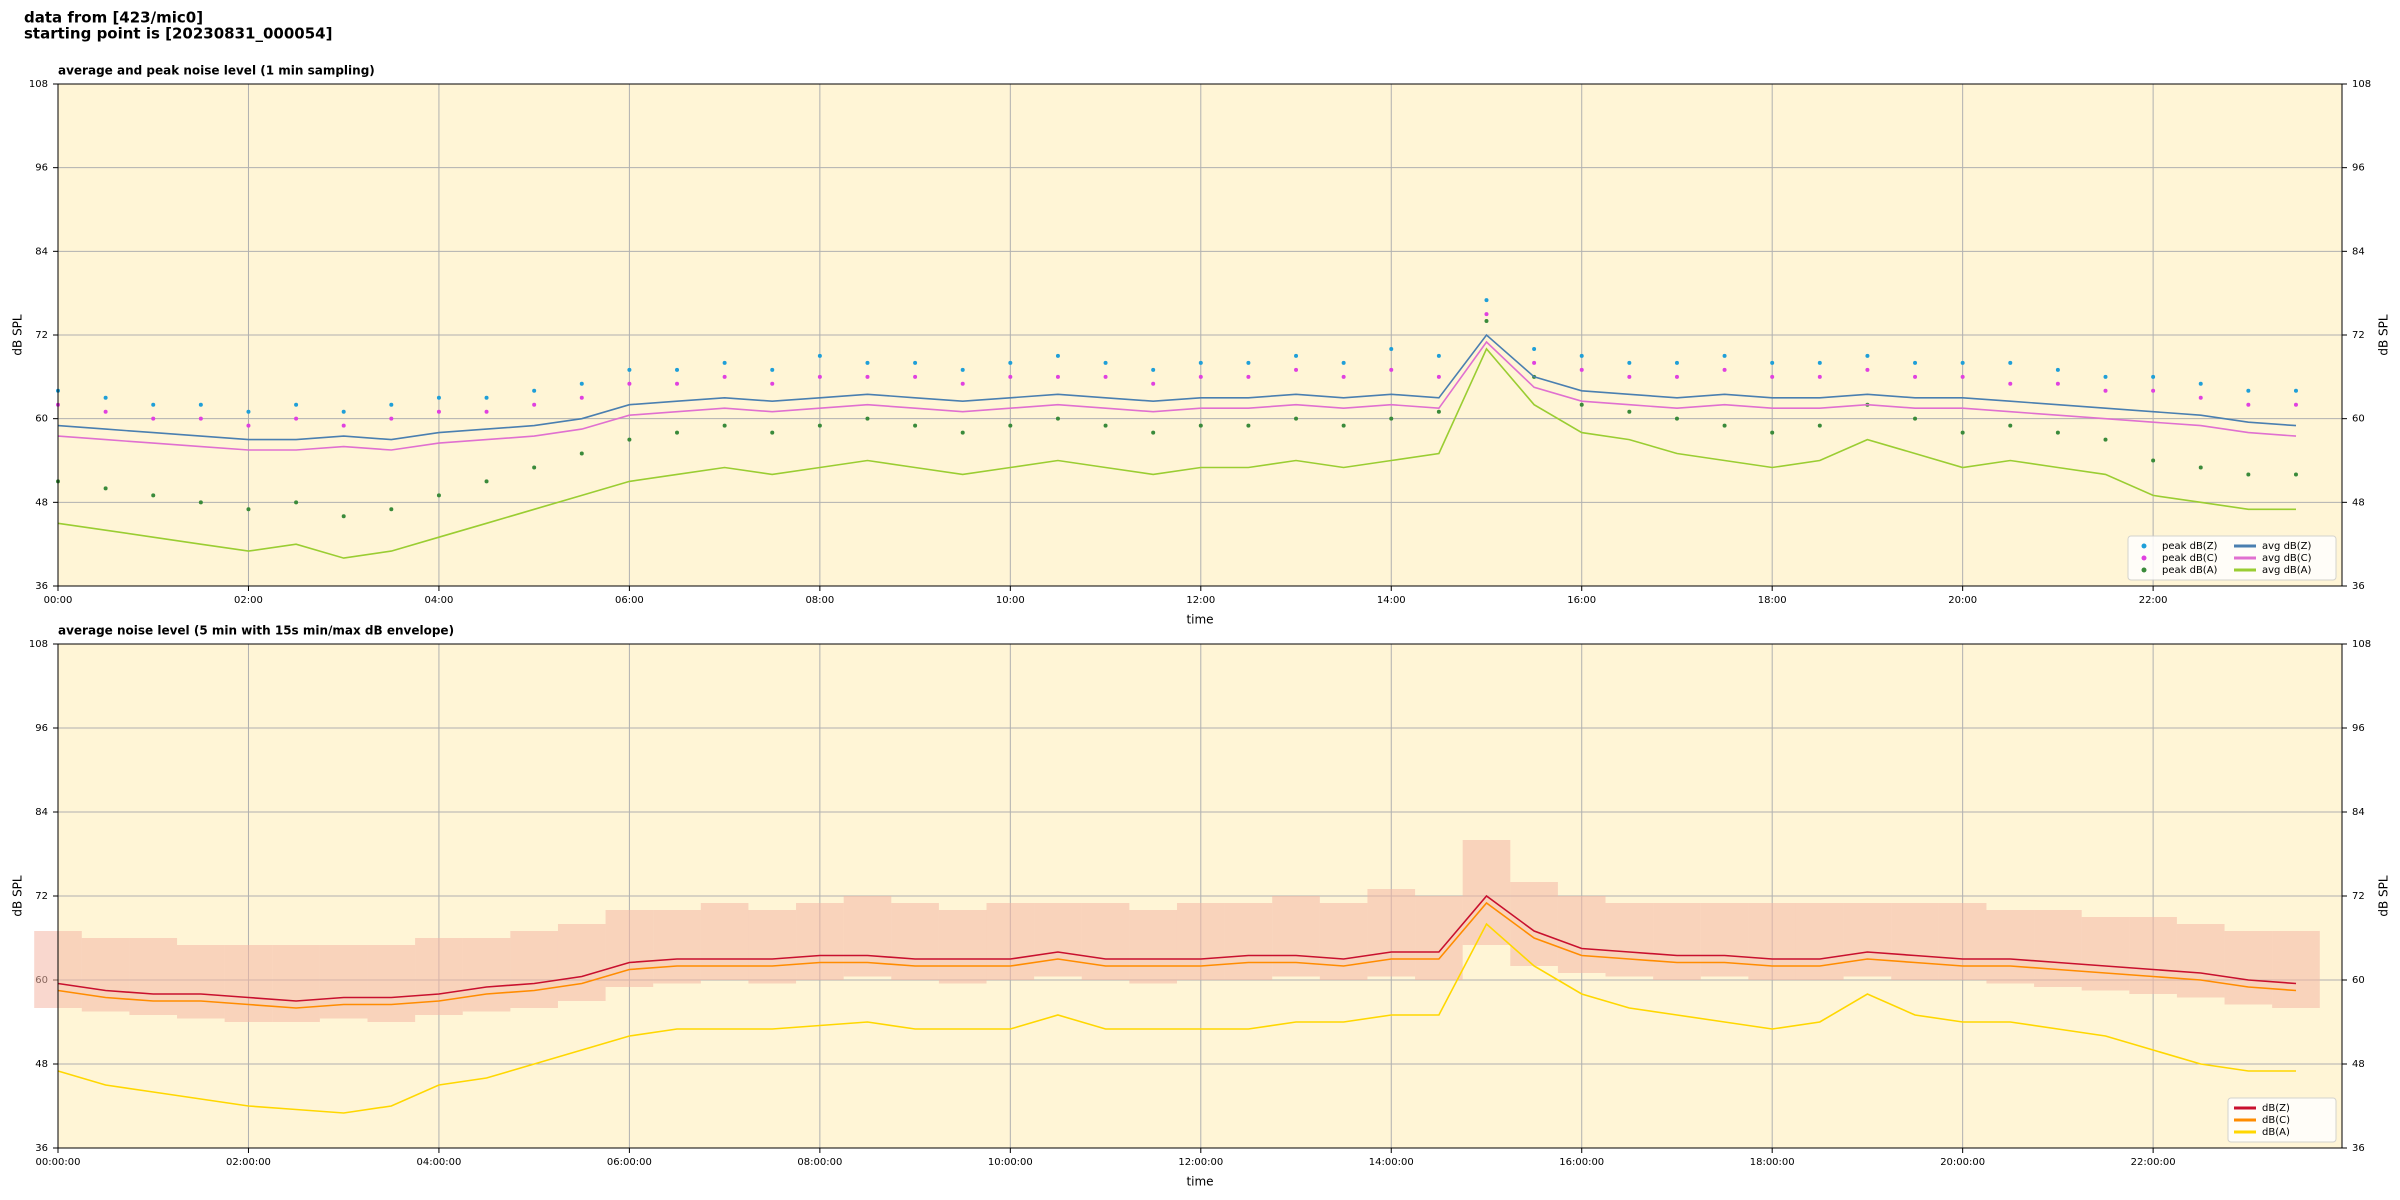 The height and width of the screenshot is (1200, 2400). What do you see at coordinates (439, 600) in the screenshot?
I see `x-tick-label: 04:00` at bounding box center [439, 600].